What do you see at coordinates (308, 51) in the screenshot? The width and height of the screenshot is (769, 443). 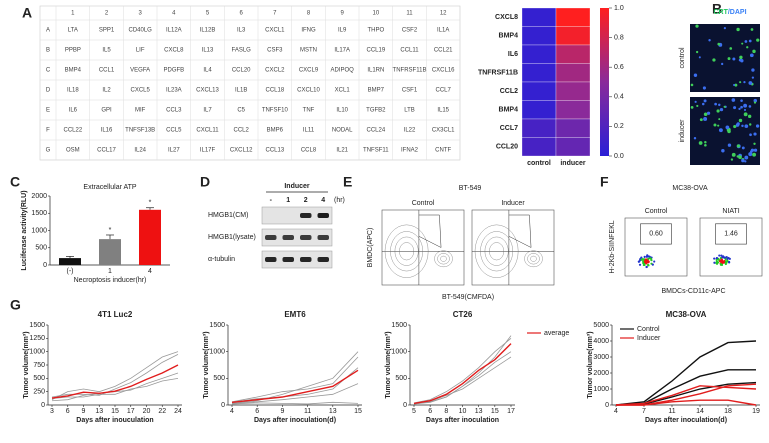 I see `table-cell: MSTN` at bounding box center [308, 51].